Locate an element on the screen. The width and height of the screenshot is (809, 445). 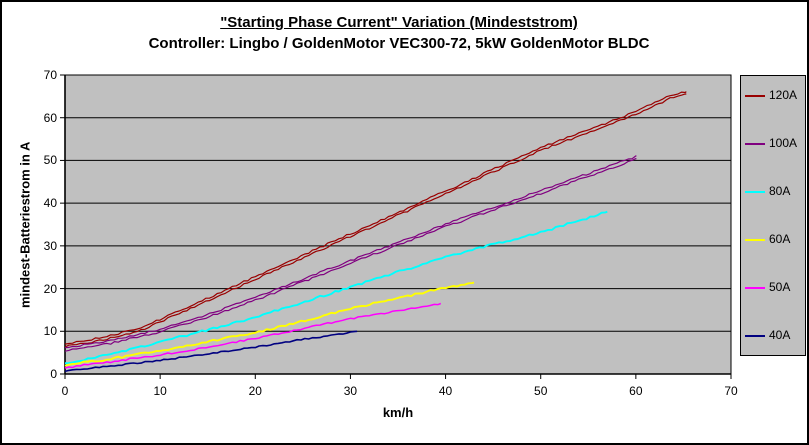
legend-entry-60A: 60A is located at coordinates (773, 239).